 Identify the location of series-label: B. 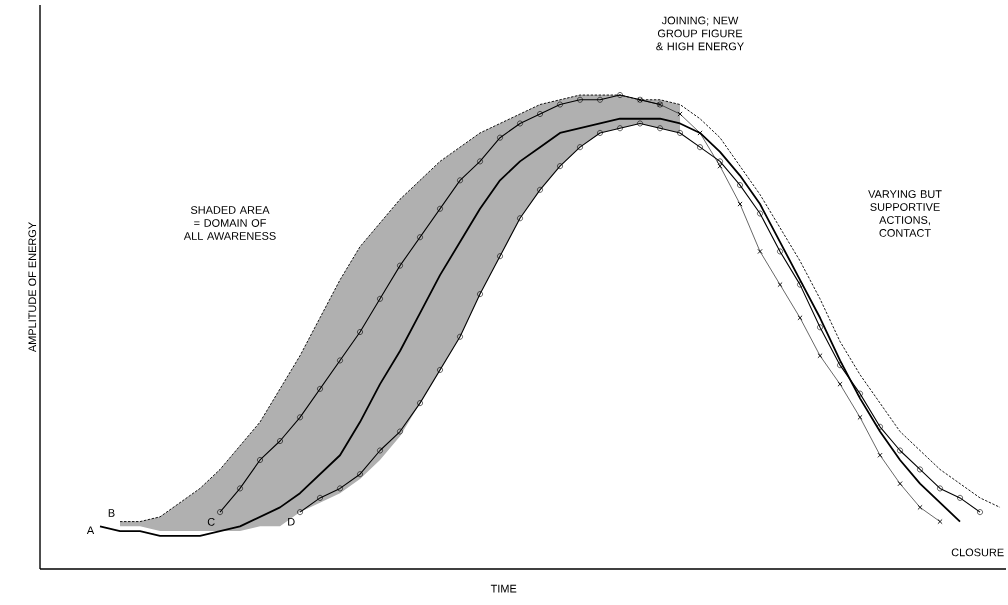
(111, 513).